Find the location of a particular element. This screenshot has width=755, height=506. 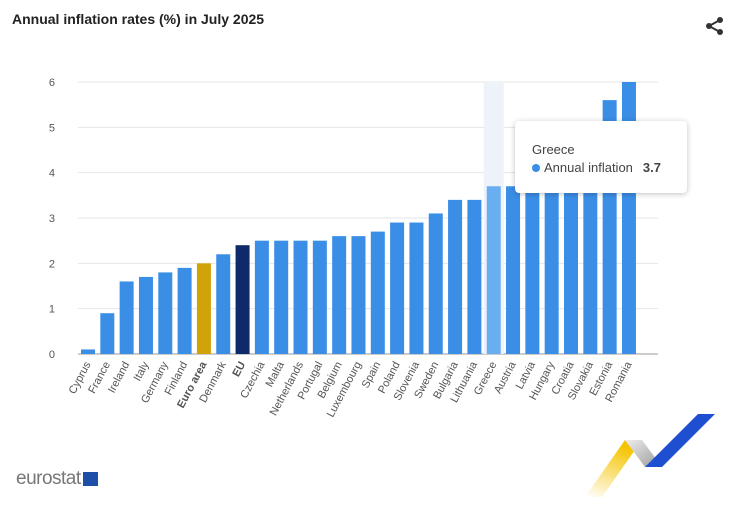

bar-bulgaria is located at coordinates (455, 276).